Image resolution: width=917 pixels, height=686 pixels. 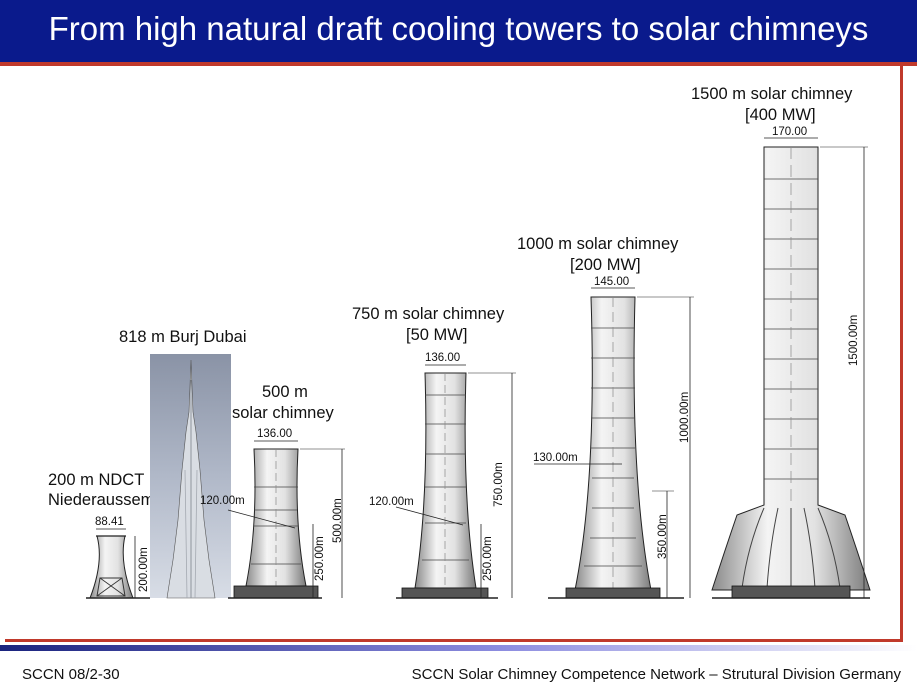 I want to click on ndct-height: 200.00m, so click(x=144, y=569).